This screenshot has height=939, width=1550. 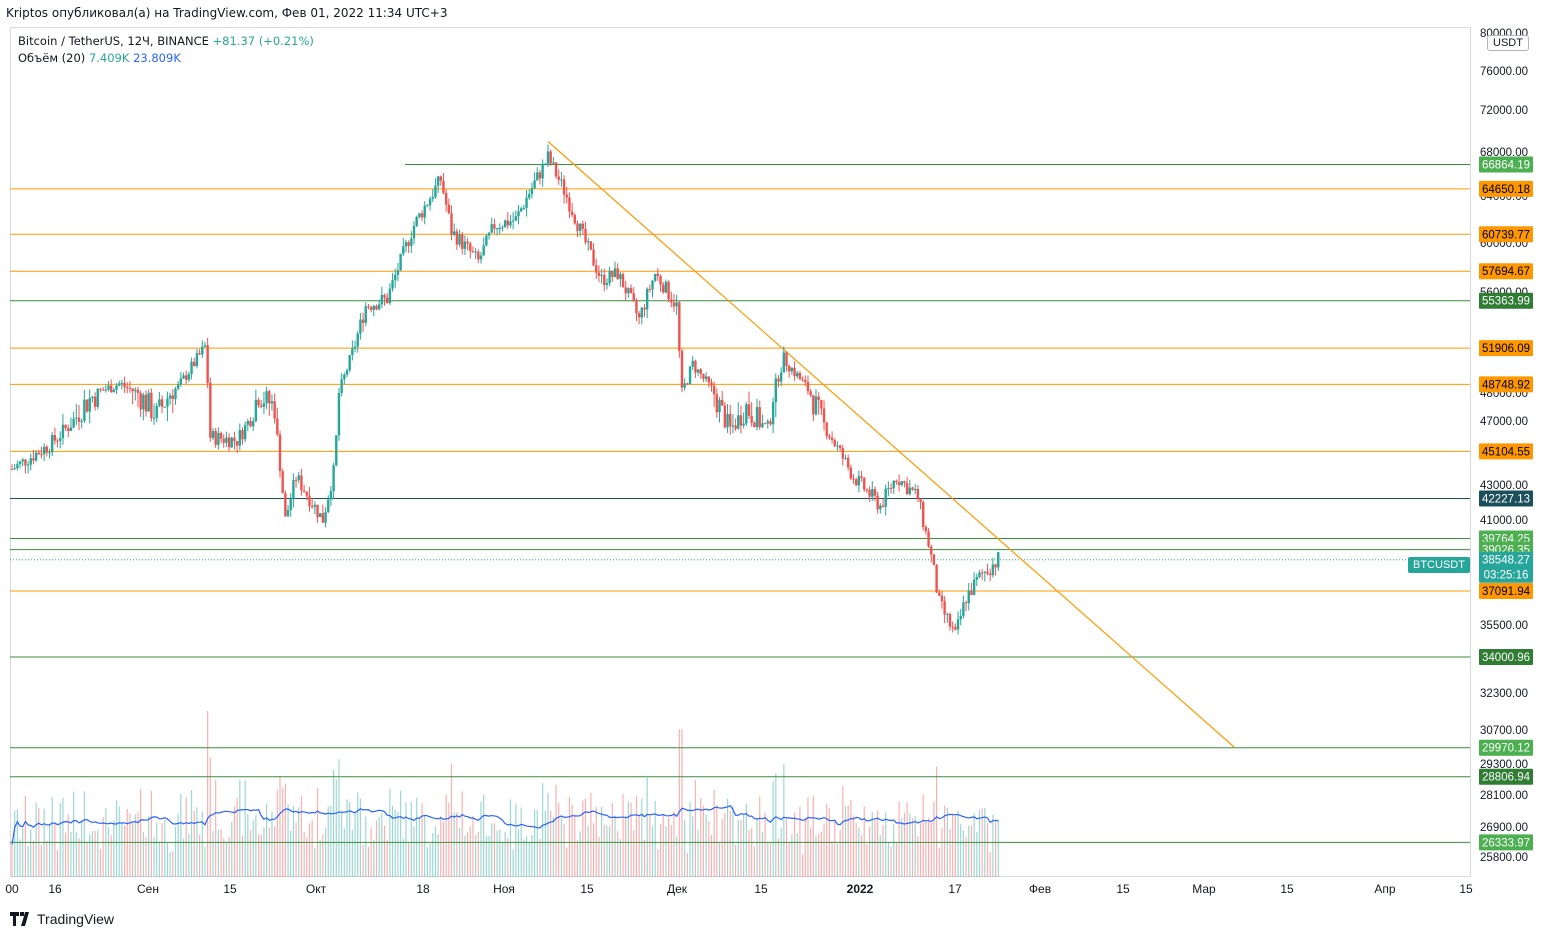 What do you see at coordinates (1439, 565) in the screenshot?
I see `symbol-badge: BTCUSDT` at bounding box center [1439, 565].